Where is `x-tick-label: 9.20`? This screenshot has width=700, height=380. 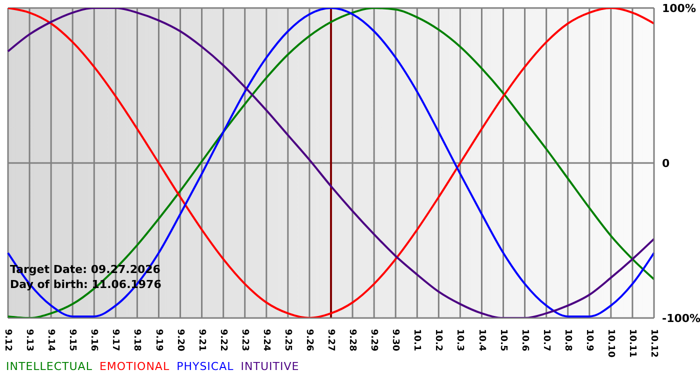 x-tick-label: 9.20 is located at coordinates (179, 340).